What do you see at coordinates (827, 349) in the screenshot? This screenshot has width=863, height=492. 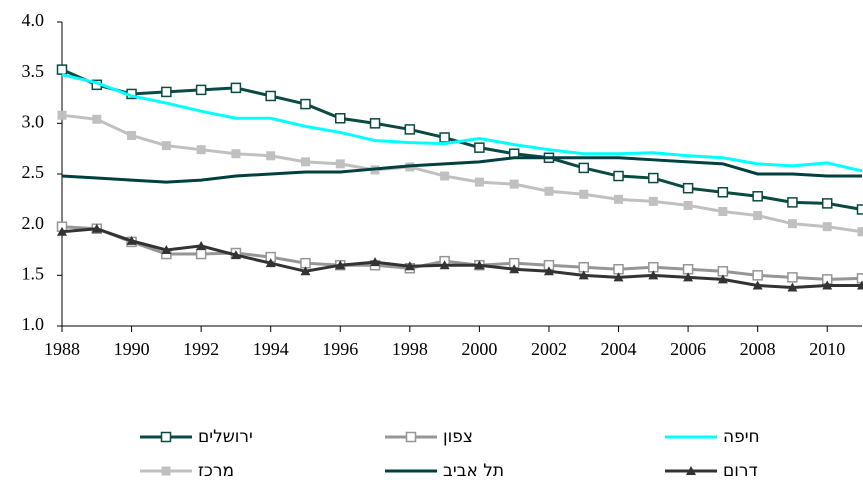 I see `x-tick-label: 2010` at bounding box center [827, 349].